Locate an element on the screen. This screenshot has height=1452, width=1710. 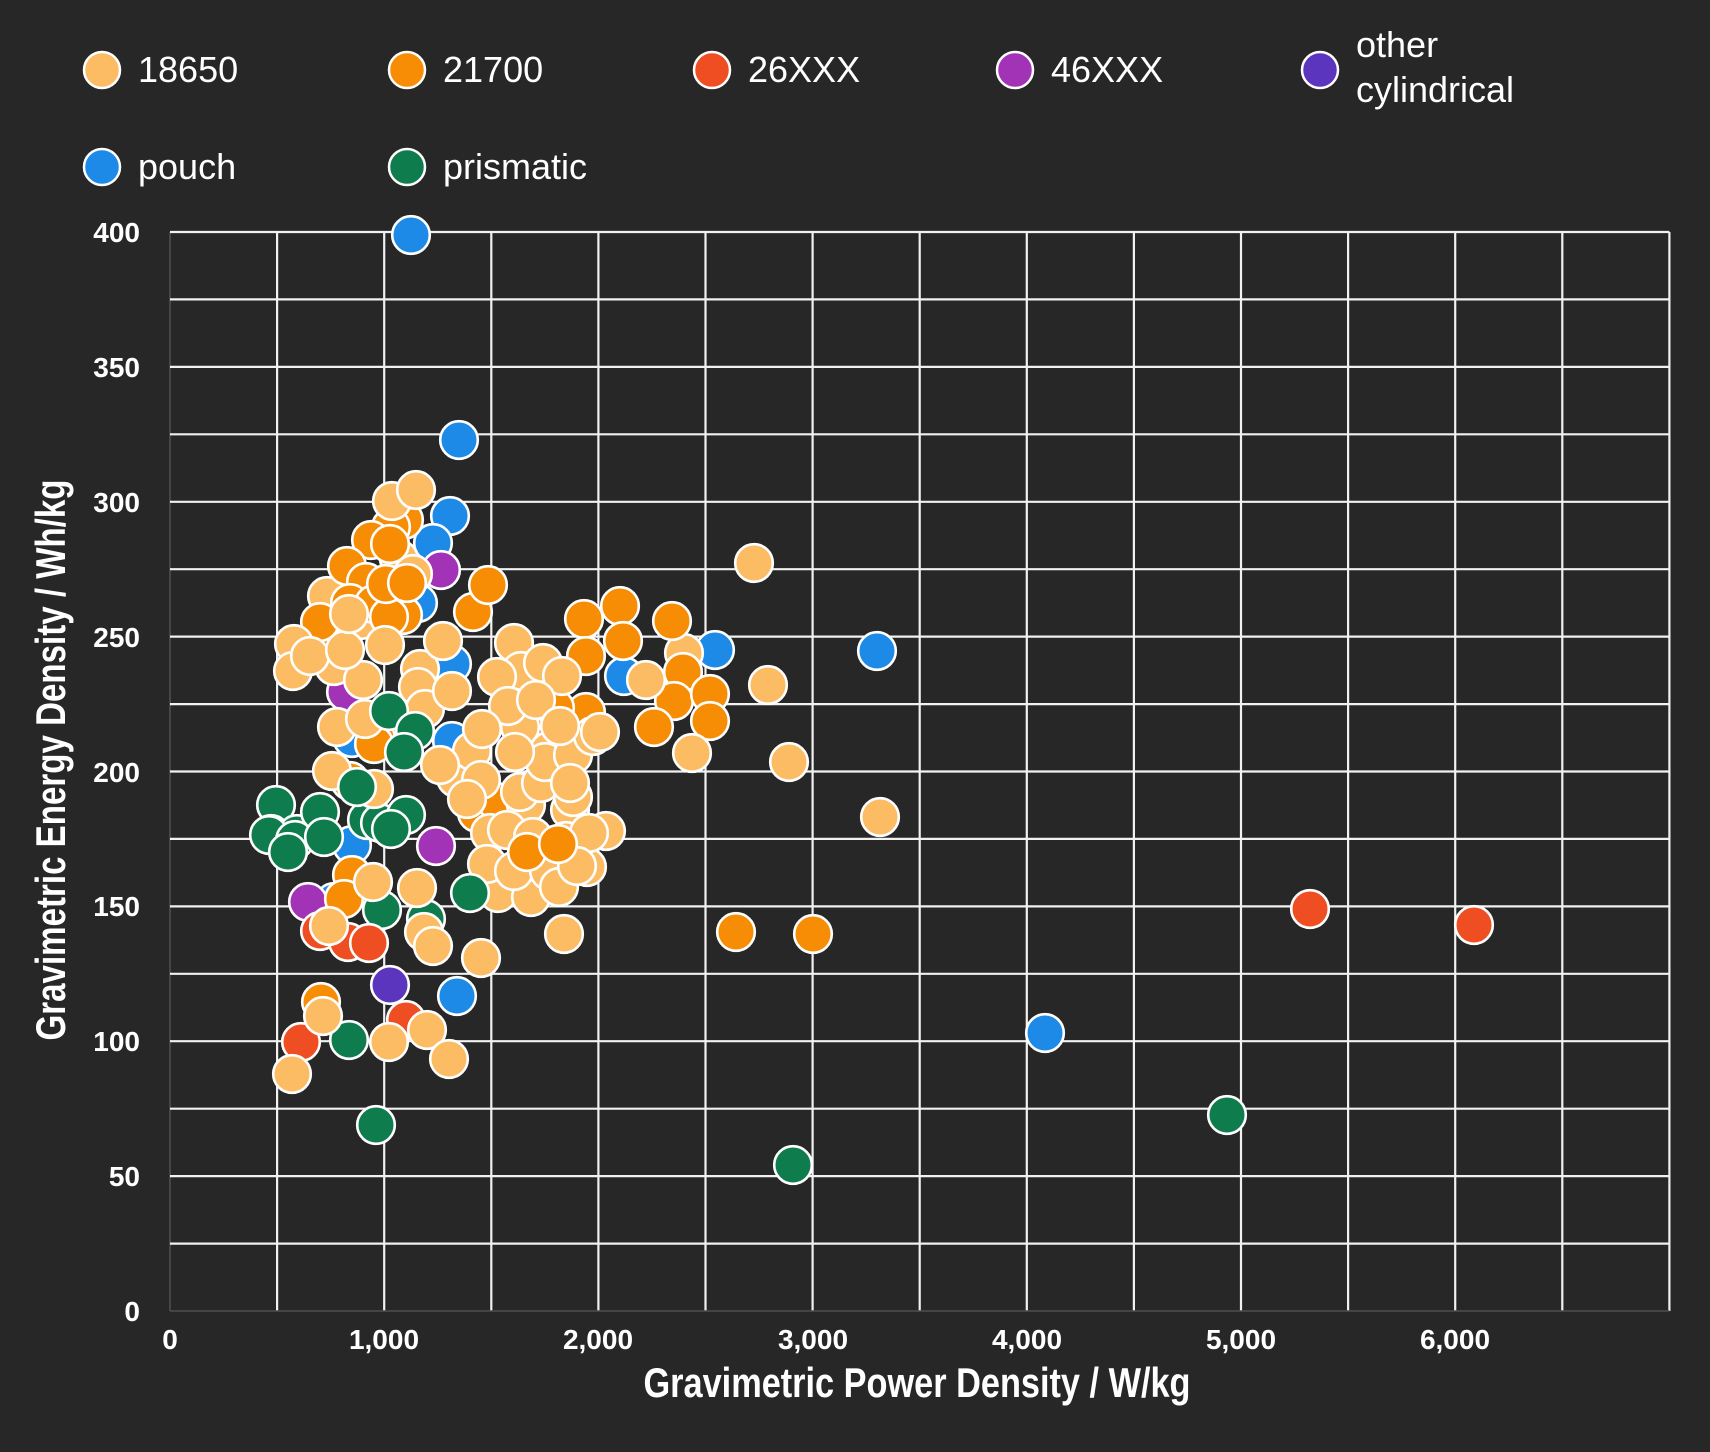
svg-text:Gravimetric Energy Density / W: Gravimetric Energy Density / Wh/kg is located at coordinates (50, 760).